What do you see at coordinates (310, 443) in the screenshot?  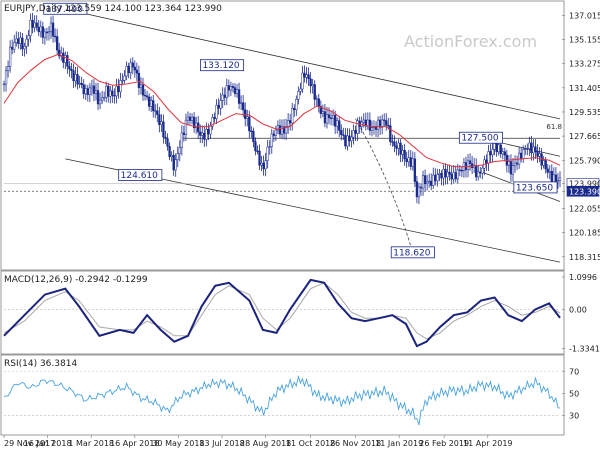 I see `date-tick-label: 11 Oct 2018` at bounding box center [310, 443].